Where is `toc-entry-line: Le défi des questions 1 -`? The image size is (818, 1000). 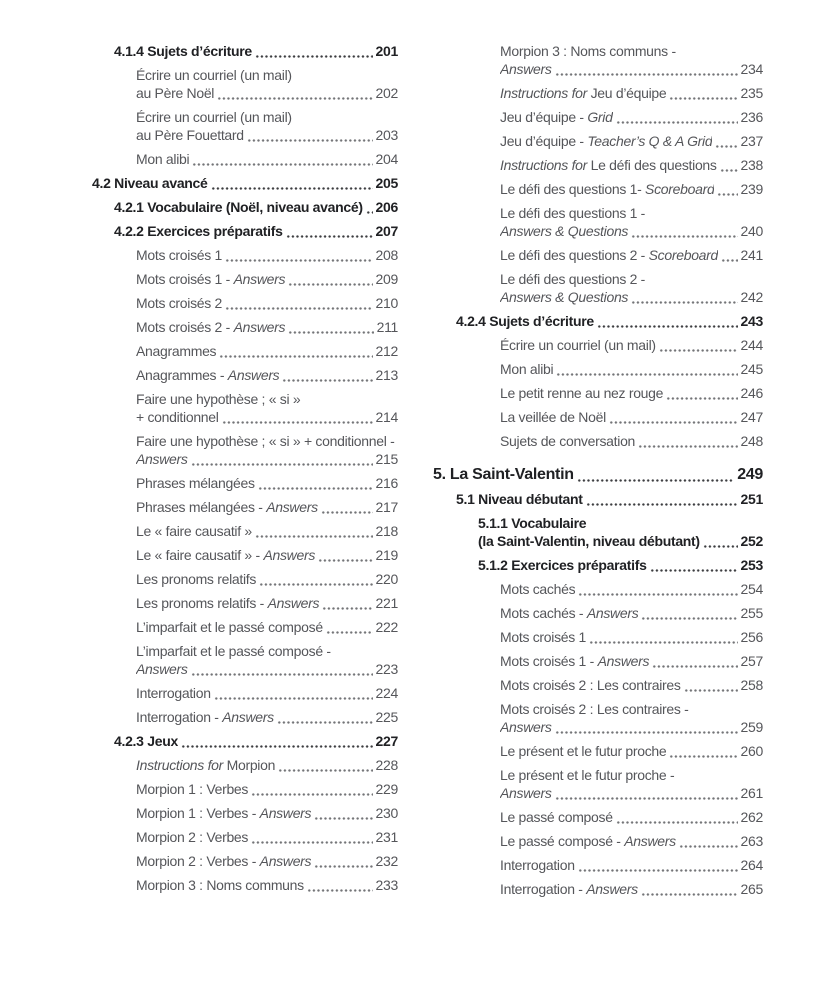
toc-entry-line: Le défi des questions 1 - is located at coordinates (631, 213).